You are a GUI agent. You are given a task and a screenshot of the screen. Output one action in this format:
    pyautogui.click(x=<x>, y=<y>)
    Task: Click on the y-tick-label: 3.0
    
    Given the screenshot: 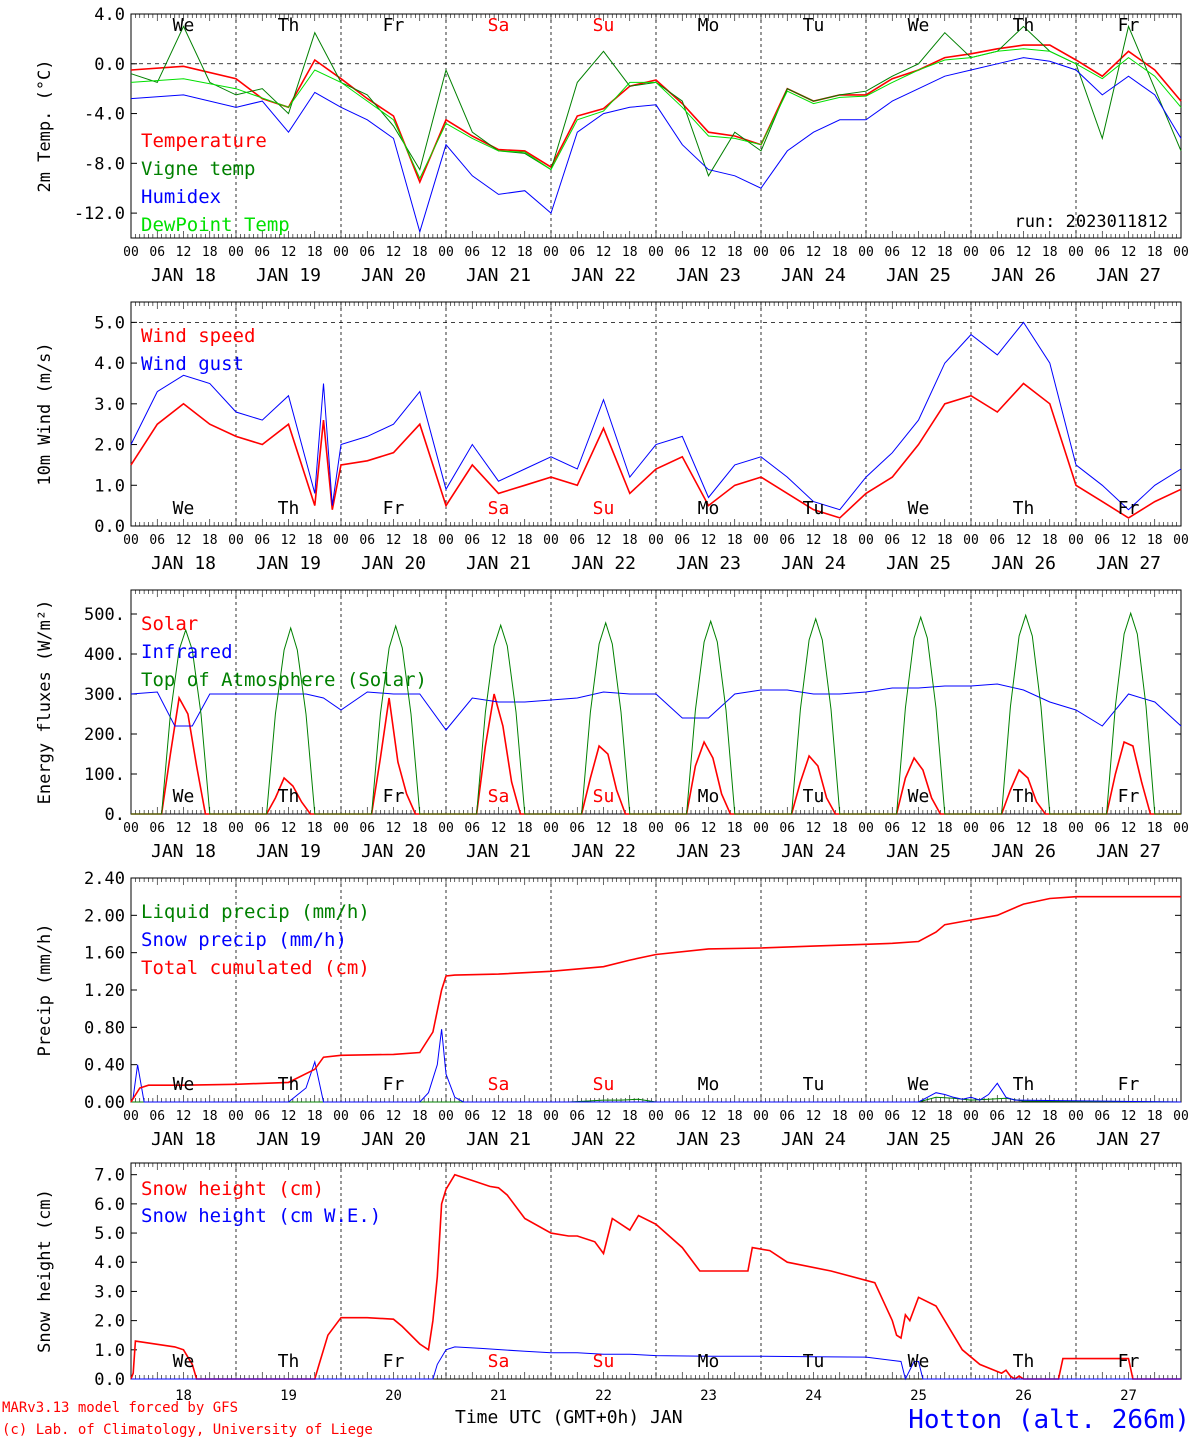 What is the action you would take?
    pyautogui.click(x=109, y=405)
    